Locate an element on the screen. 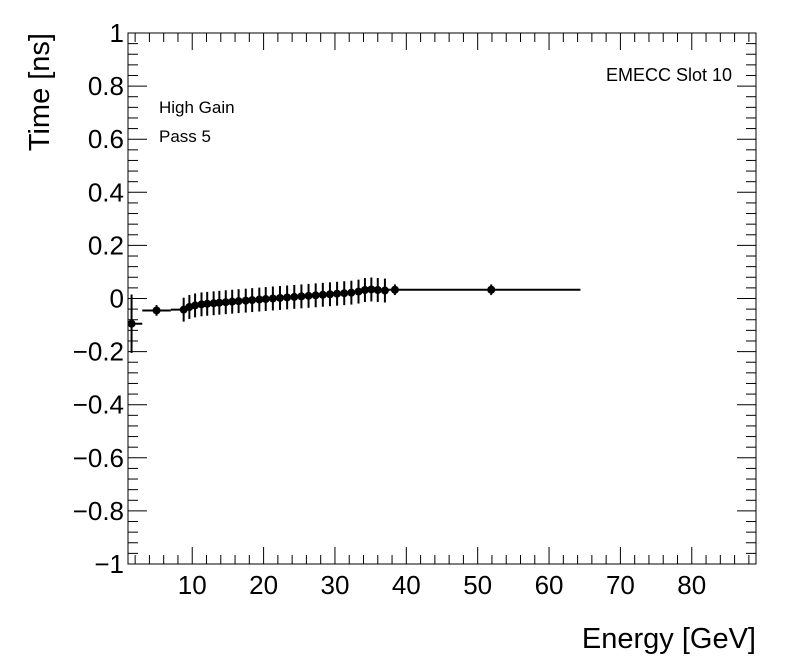  x-tick-labels: 10 20 30 40 50 60 70 80 is located at coordinates (442, 585).